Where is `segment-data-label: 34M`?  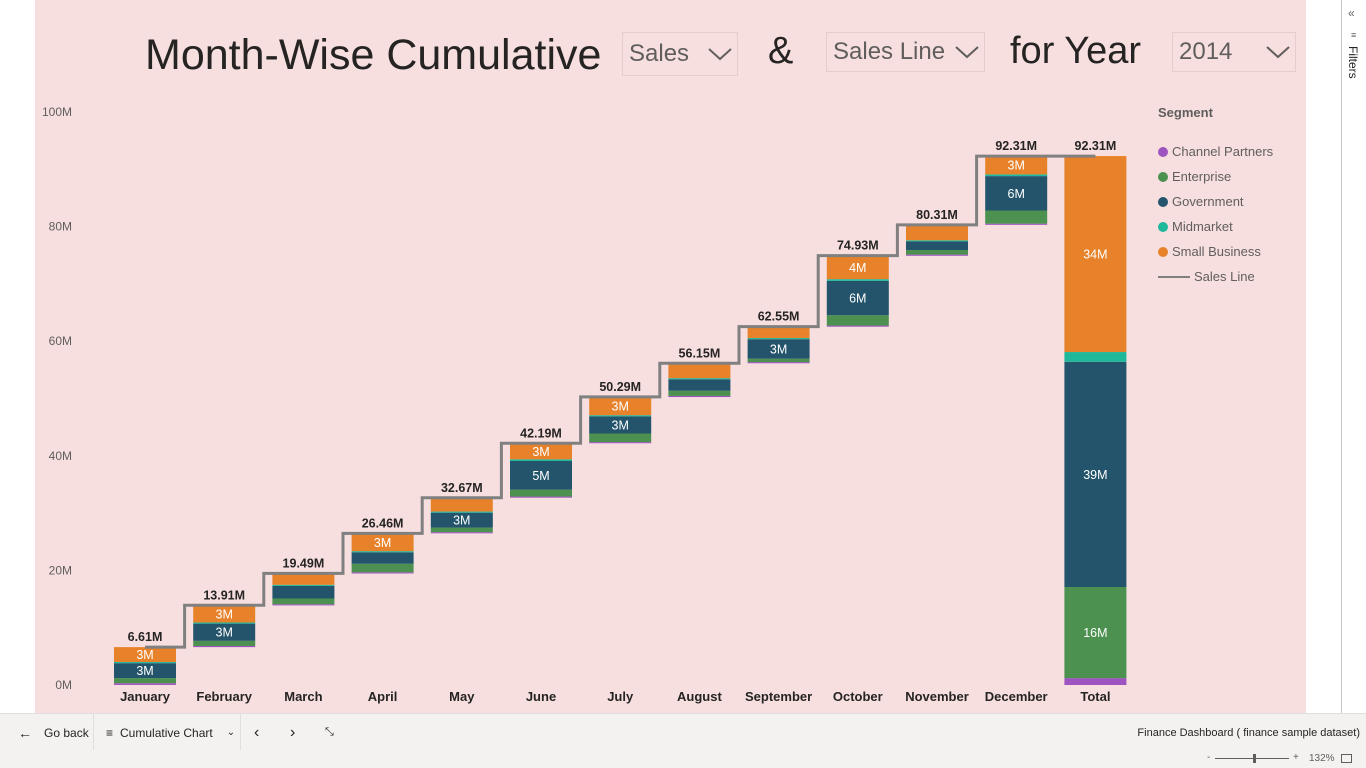 segment-data-label: 34M is located at coordinates (1095, 255).